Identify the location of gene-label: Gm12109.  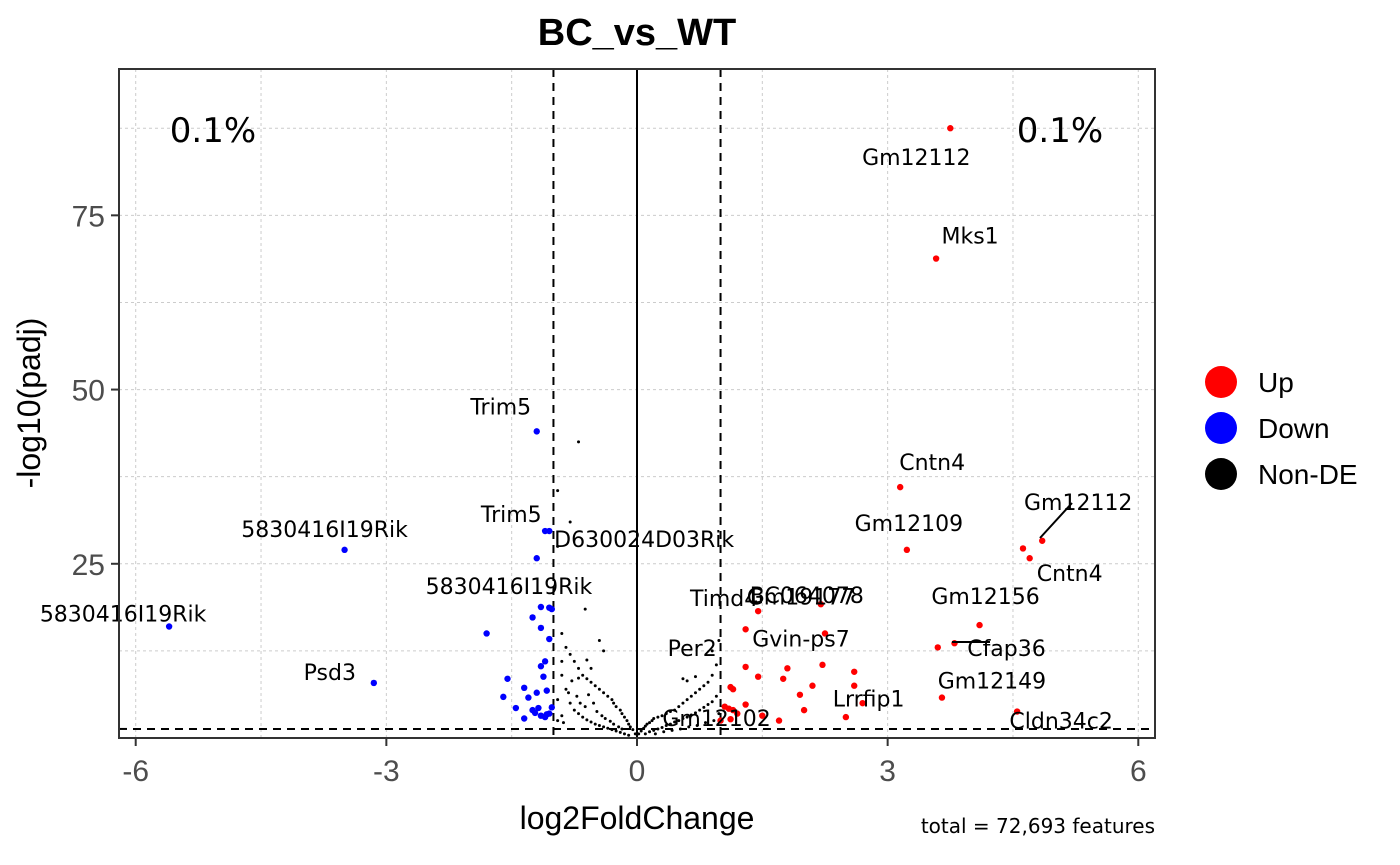
(909, 524).